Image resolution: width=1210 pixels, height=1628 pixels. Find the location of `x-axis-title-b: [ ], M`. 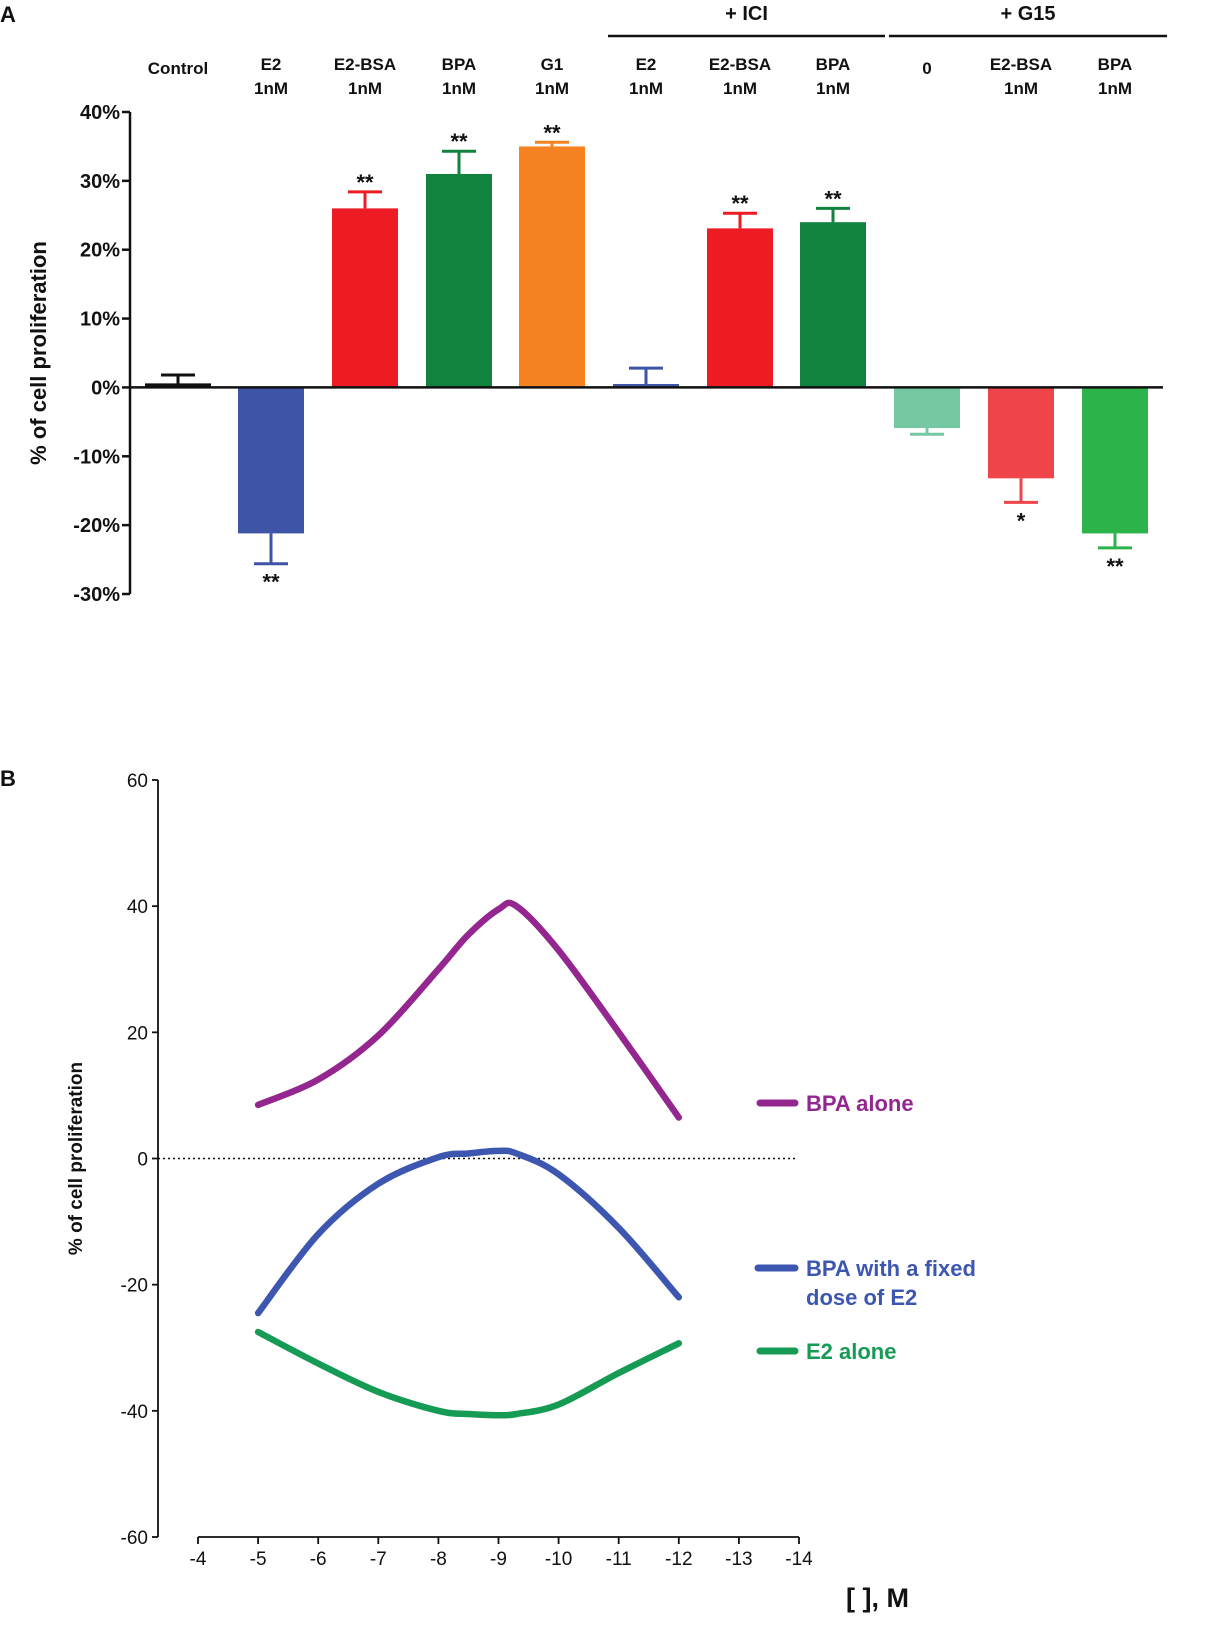

x-axis-title-b: [ ], M is located at coordinates (877, 1598).